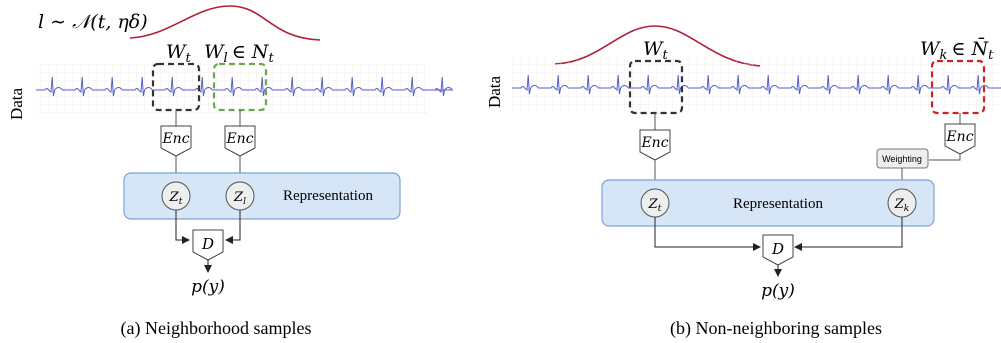  I want to click on window-l-label: Wl ∈ Nt, so click(239, 53).